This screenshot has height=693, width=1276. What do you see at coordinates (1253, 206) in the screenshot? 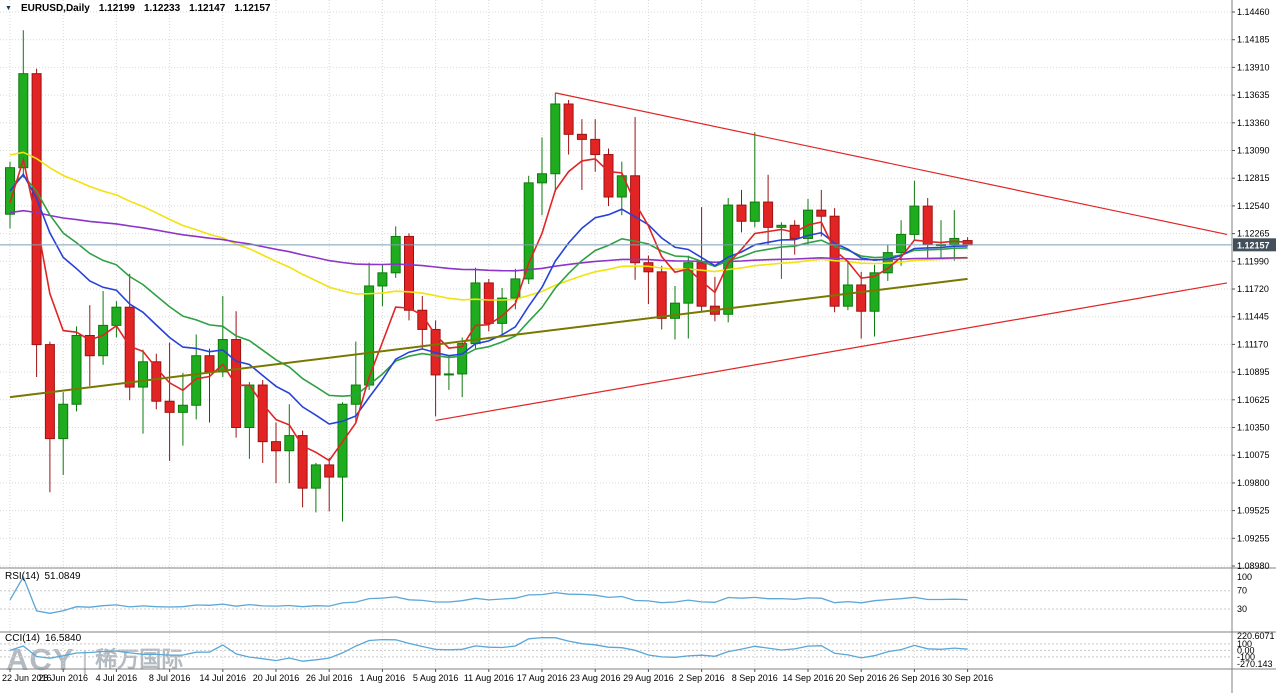
I see `svg-text: 1.12540` at bounding box center [1253, 206].